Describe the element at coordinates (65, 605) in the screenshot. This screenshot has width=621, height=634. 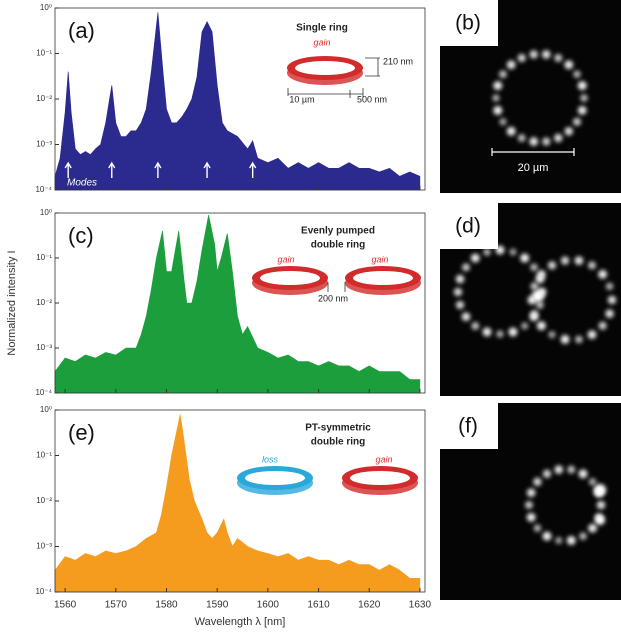
I see `x-tick-label: 1560` at that location.